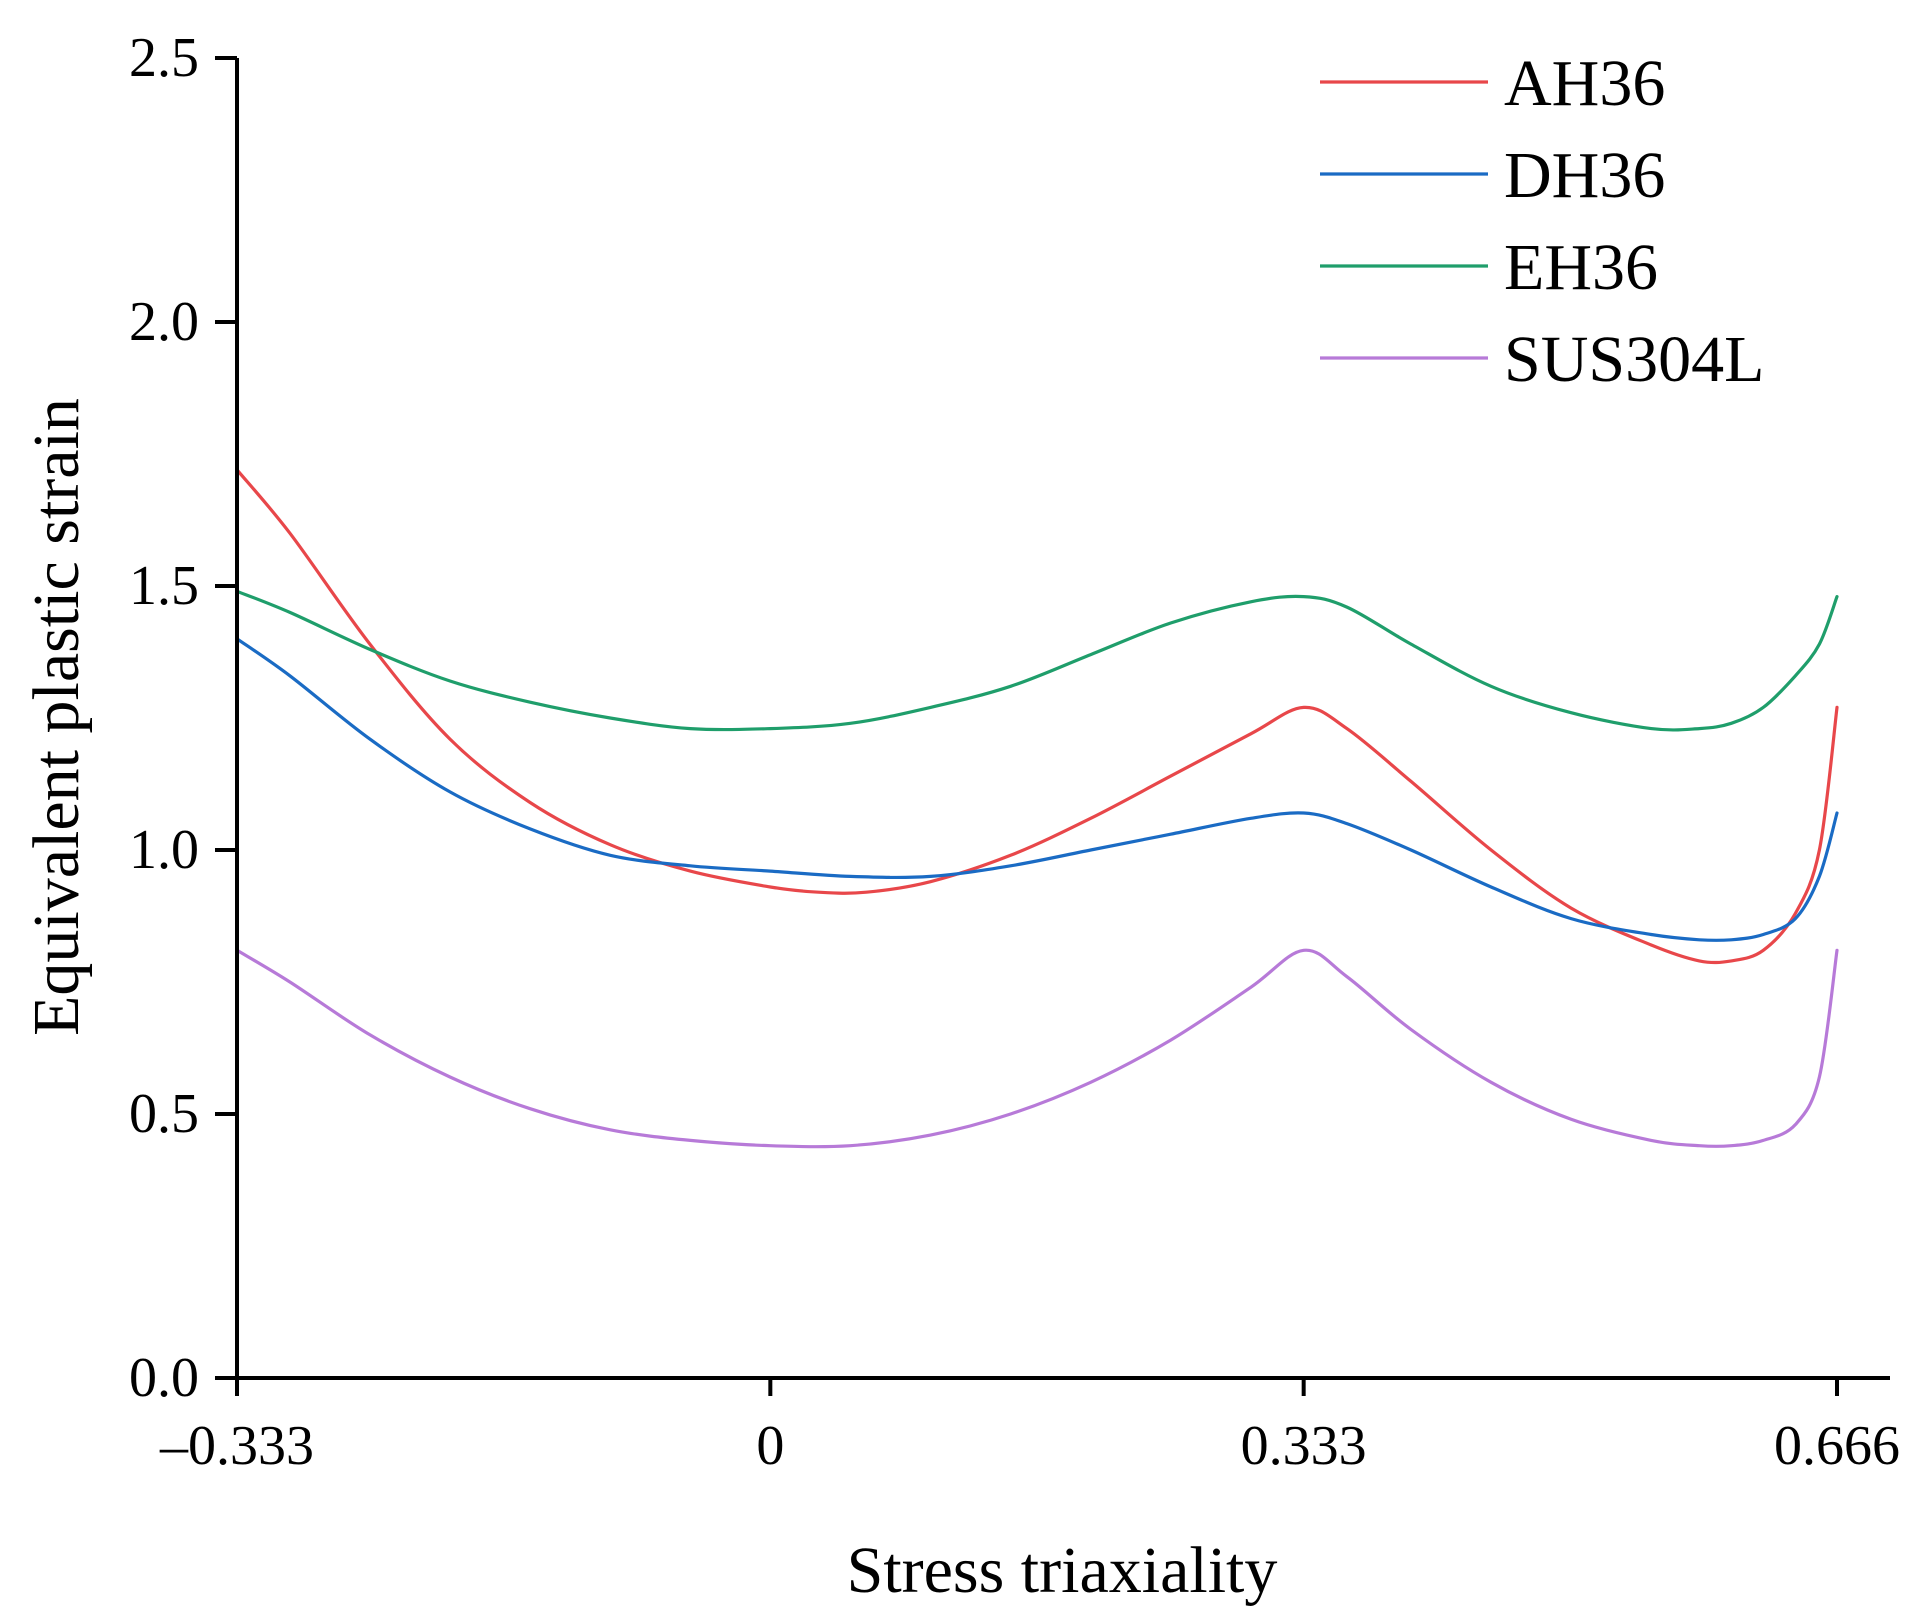  What do you see at coordinates (1581, 267) in the screenshot?
I see `legend-label-eh36: EH36` at bounding box center [1581, 267].